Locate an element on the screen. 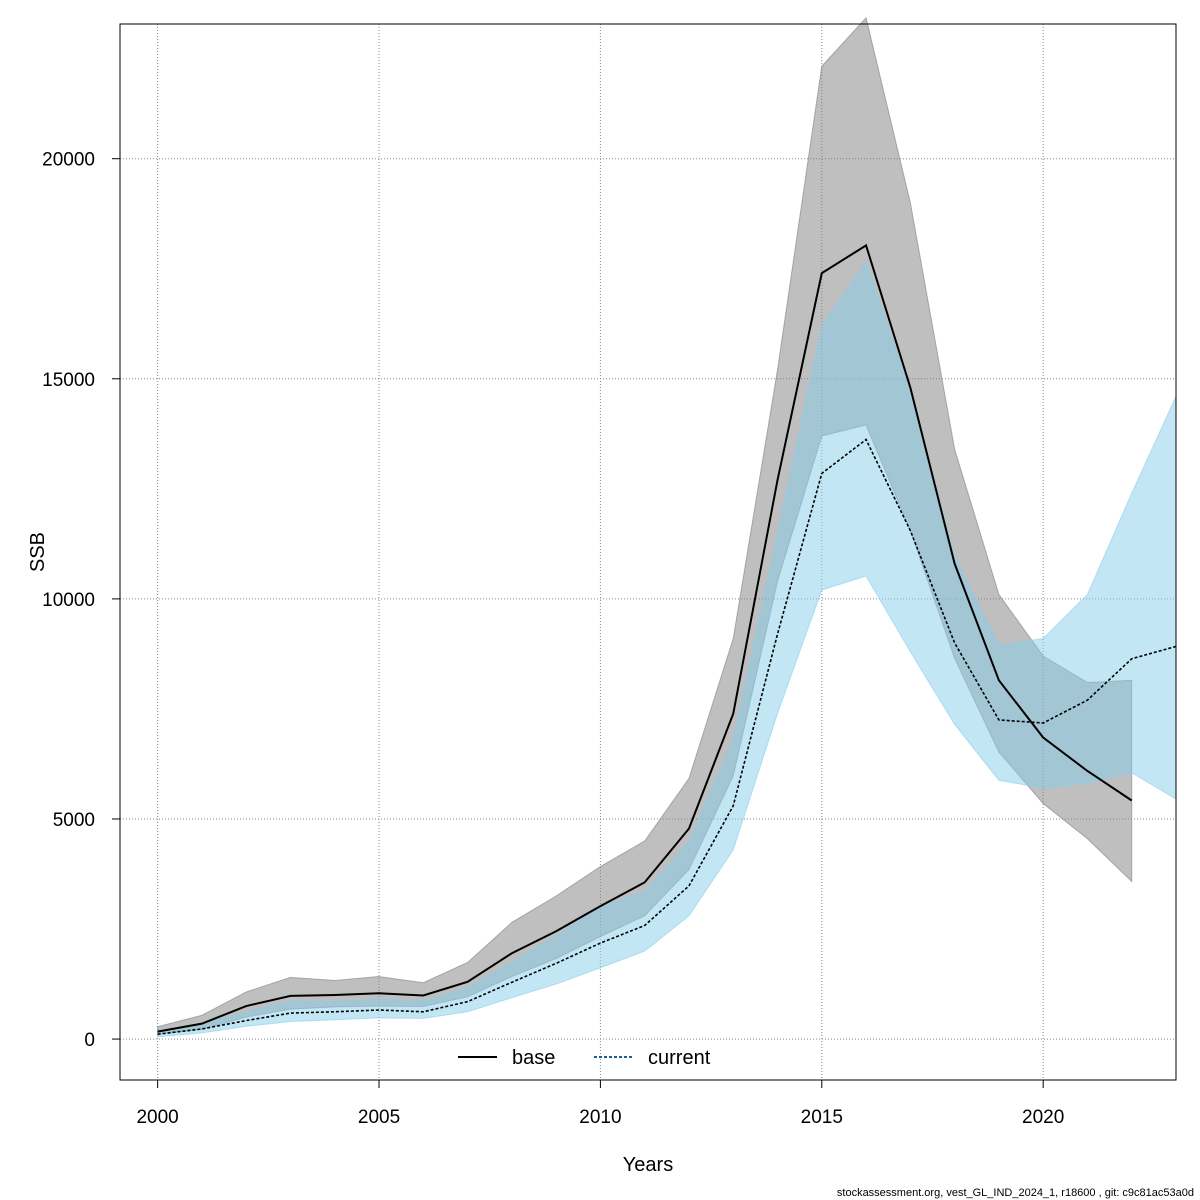  y-tick-label: 10000 is located at coordinates (68, 600).